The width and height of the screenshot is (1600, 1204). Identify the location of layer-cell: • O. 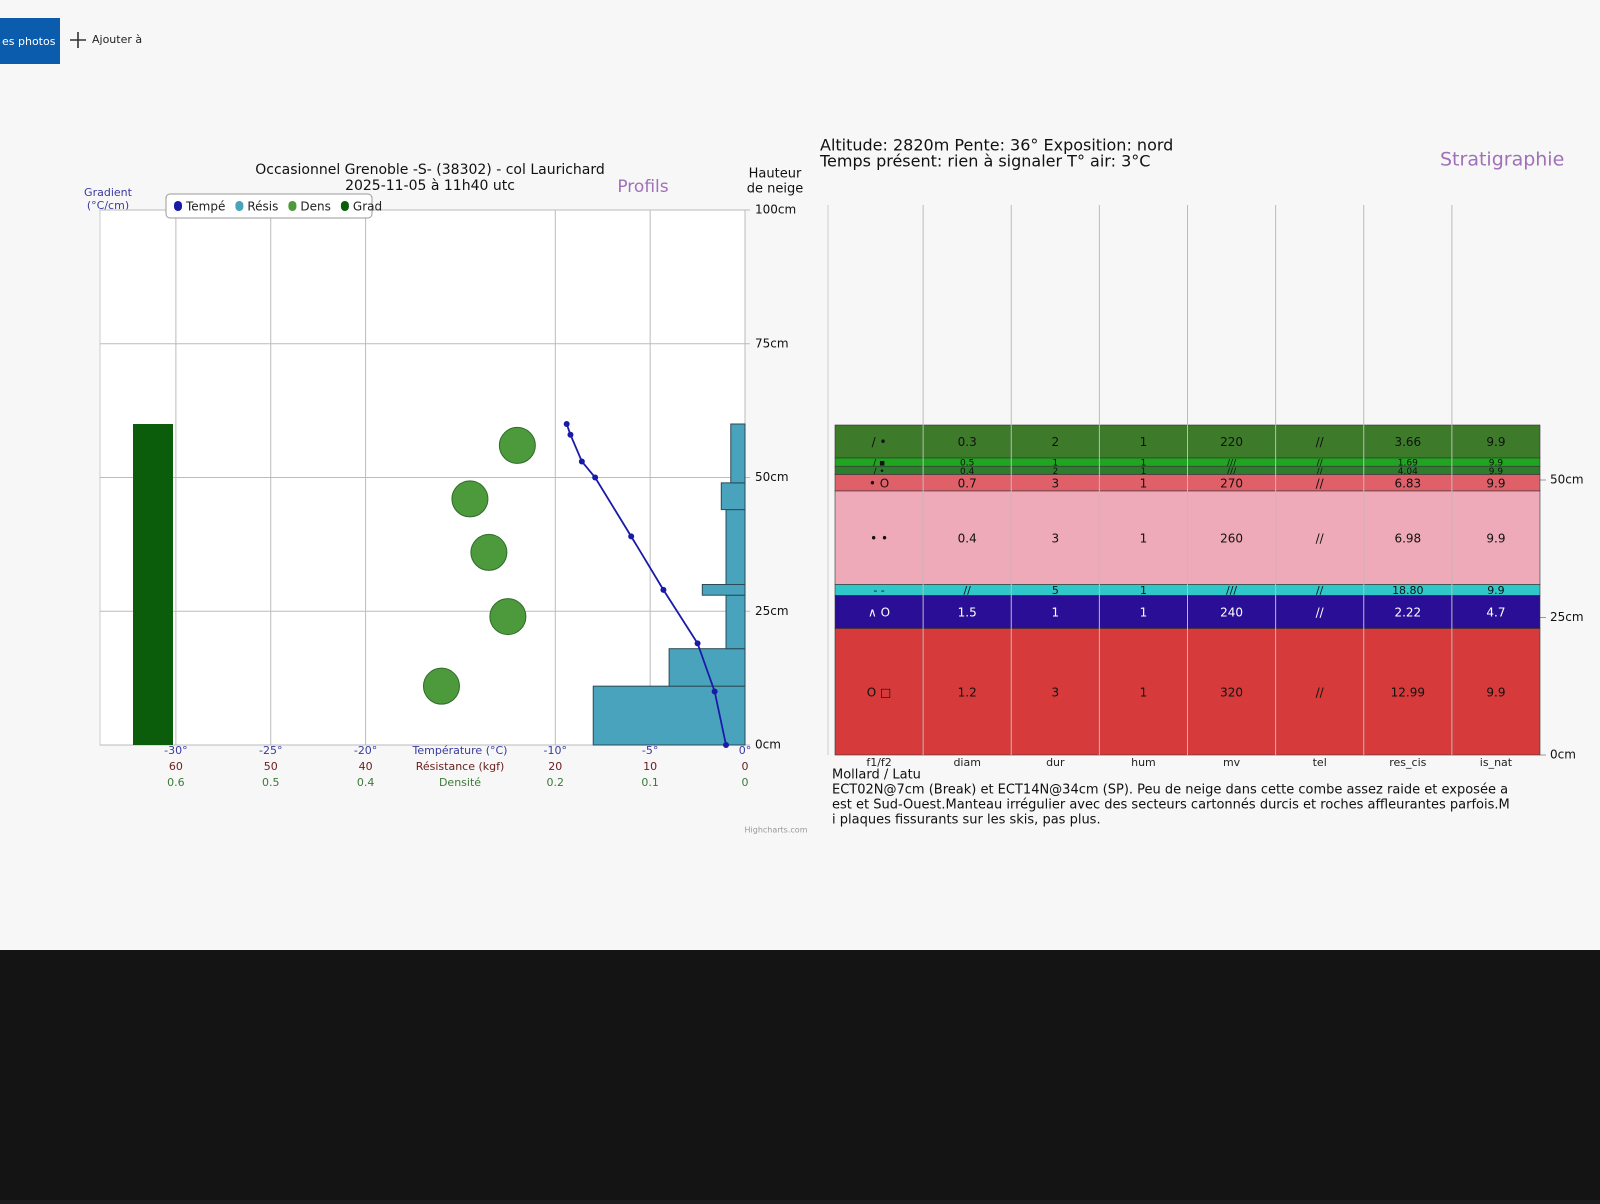
(879, 483).